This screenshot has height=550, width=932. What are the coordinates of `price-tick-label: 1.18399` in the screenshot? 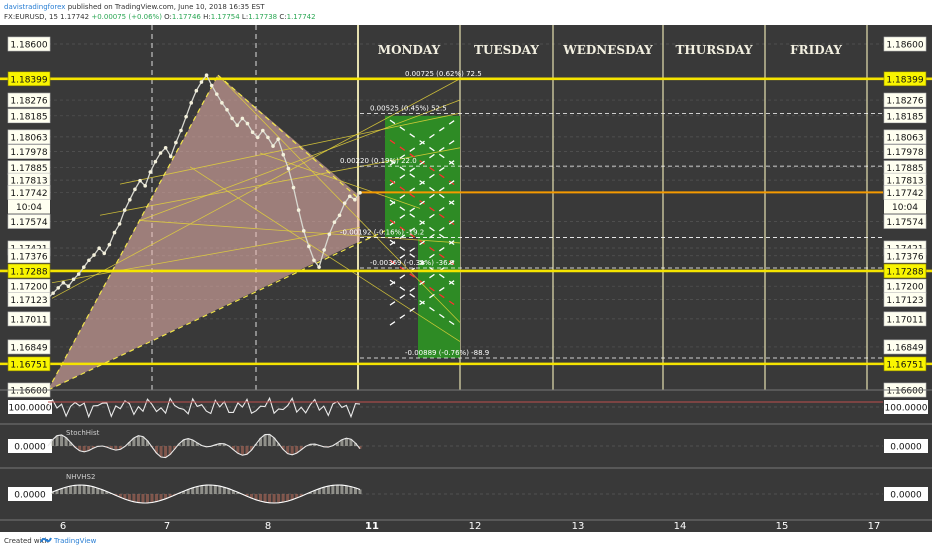 It's located at (904, 80).